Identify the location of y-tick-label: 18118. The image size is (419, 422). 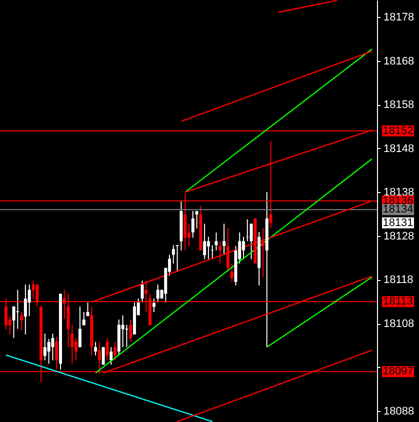
(399, 280).